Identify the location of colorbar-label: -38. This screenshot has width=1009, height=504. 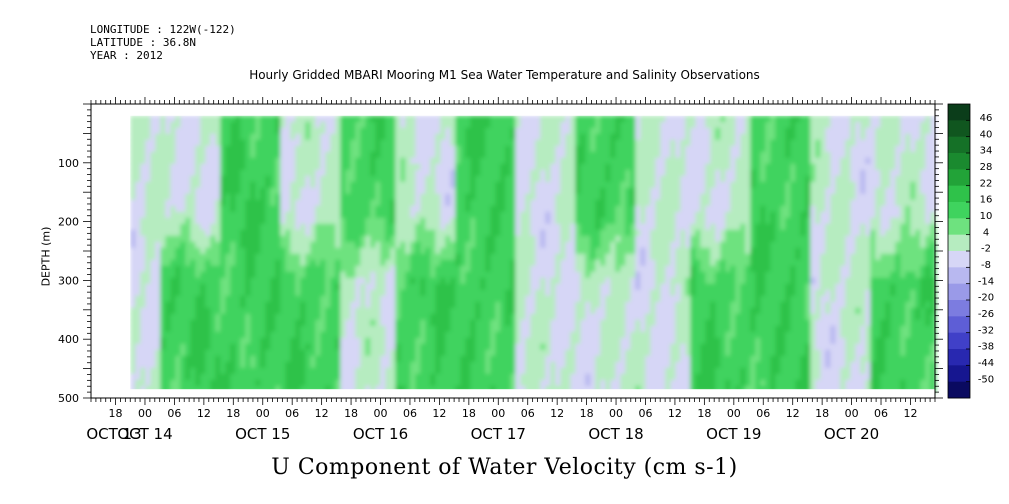
(986, 347).